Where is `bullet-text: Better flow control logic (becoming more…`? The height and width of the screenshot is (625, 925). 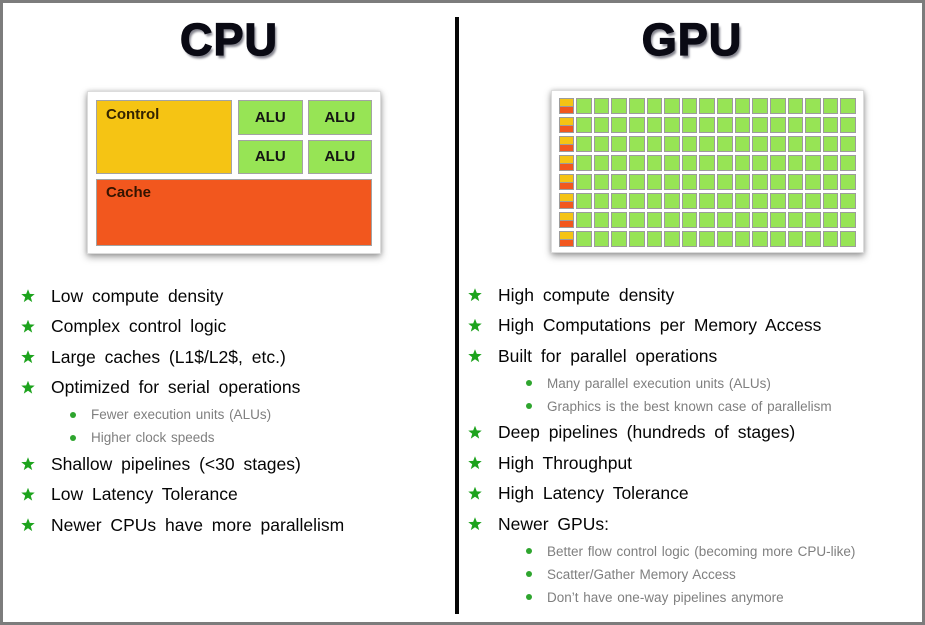 bullet-text: Better flow control logic (becoming more… is located at coordinates (701, 551).